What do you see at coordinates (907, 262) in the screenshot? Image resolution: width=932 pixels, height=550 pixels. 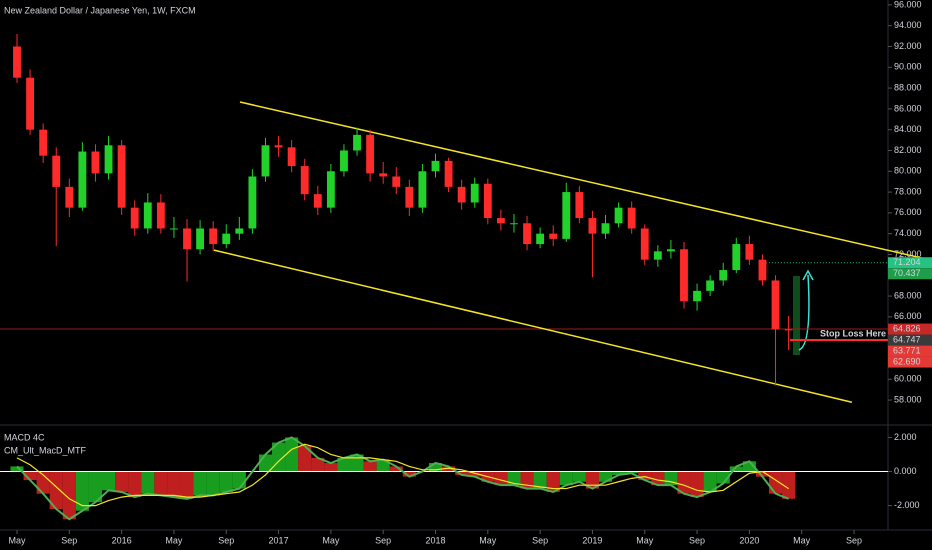 I see `price-tag-label: 71.204` at bounding box center [907, 262].